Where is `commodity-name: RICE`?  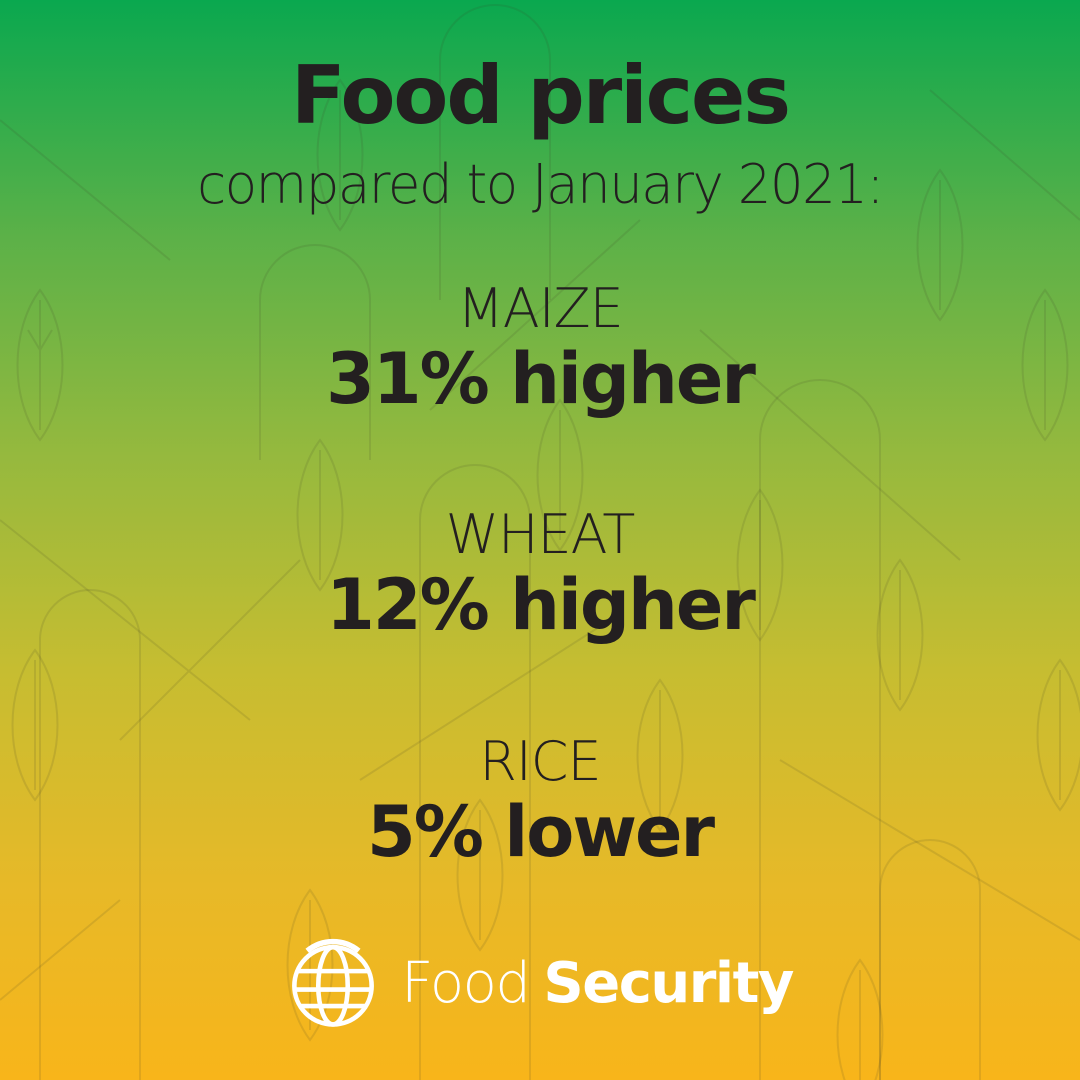 commodity-name: RICE is located at coordinates (540, 761).